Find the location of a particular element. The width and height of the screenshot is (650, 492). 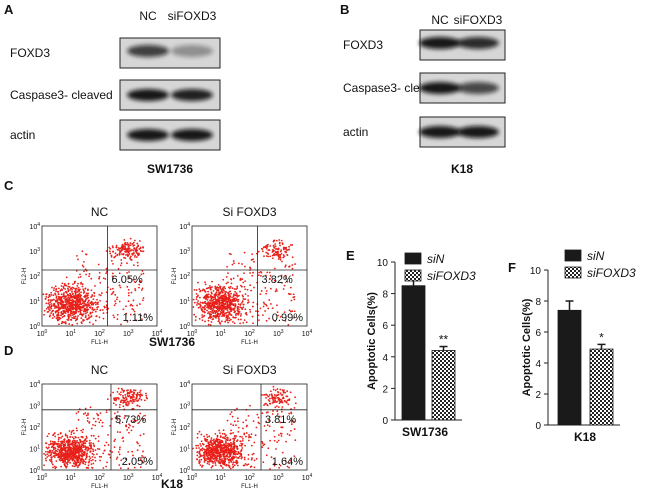

x-tick-label: 10⁰ is located at coordinates (192, 477).